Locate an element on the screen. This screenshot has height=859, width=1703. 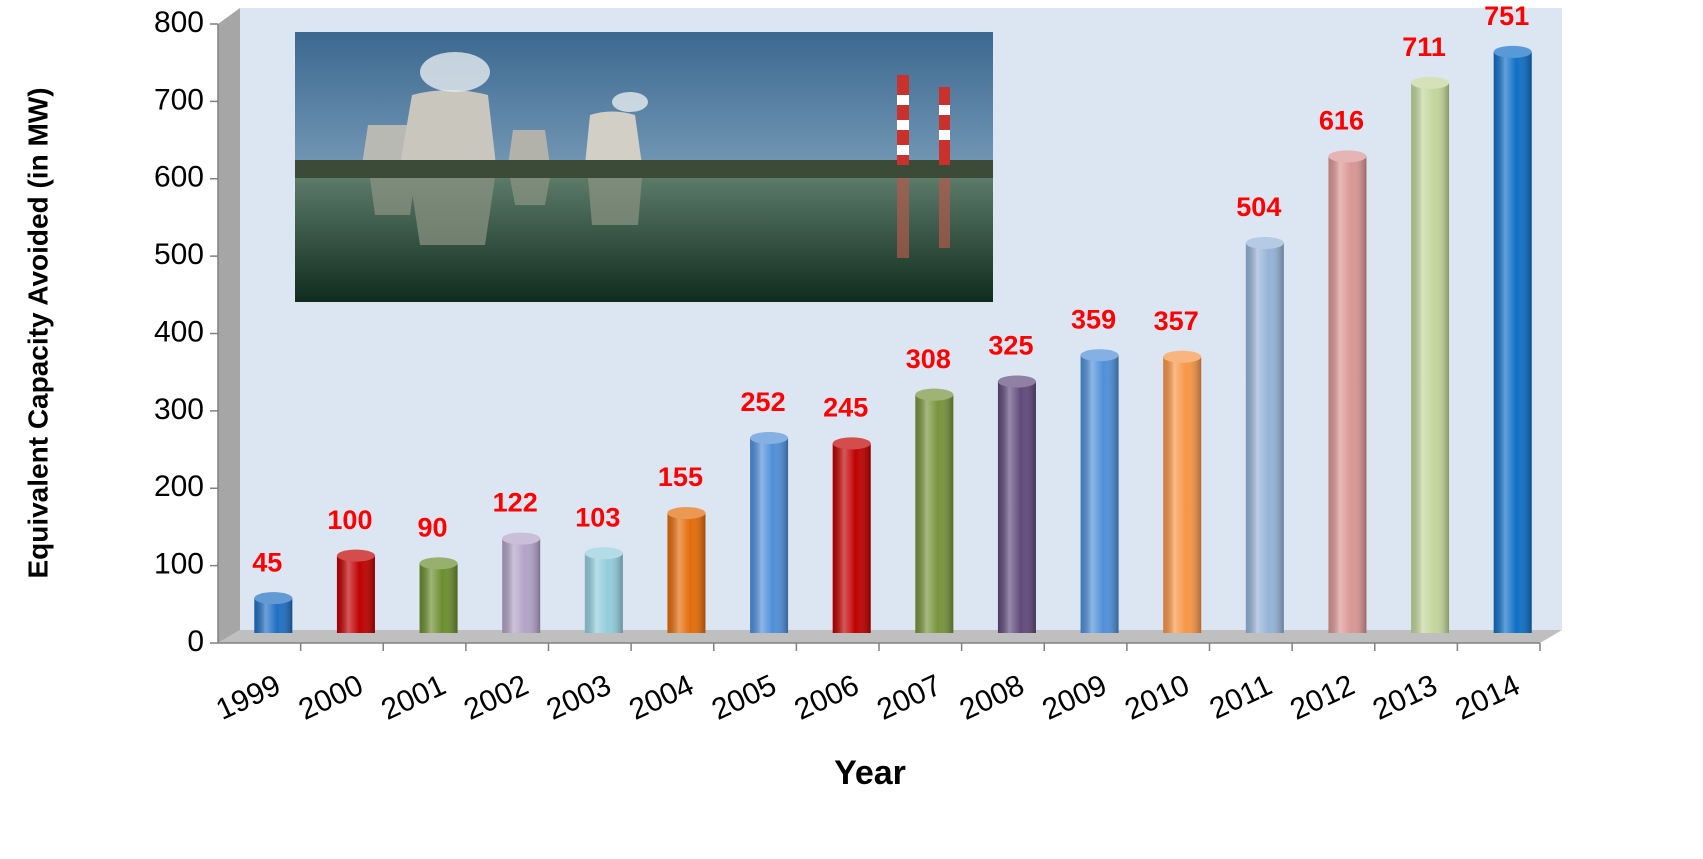
x-tick-label: 2014 is located at coordinates (1488, 698).